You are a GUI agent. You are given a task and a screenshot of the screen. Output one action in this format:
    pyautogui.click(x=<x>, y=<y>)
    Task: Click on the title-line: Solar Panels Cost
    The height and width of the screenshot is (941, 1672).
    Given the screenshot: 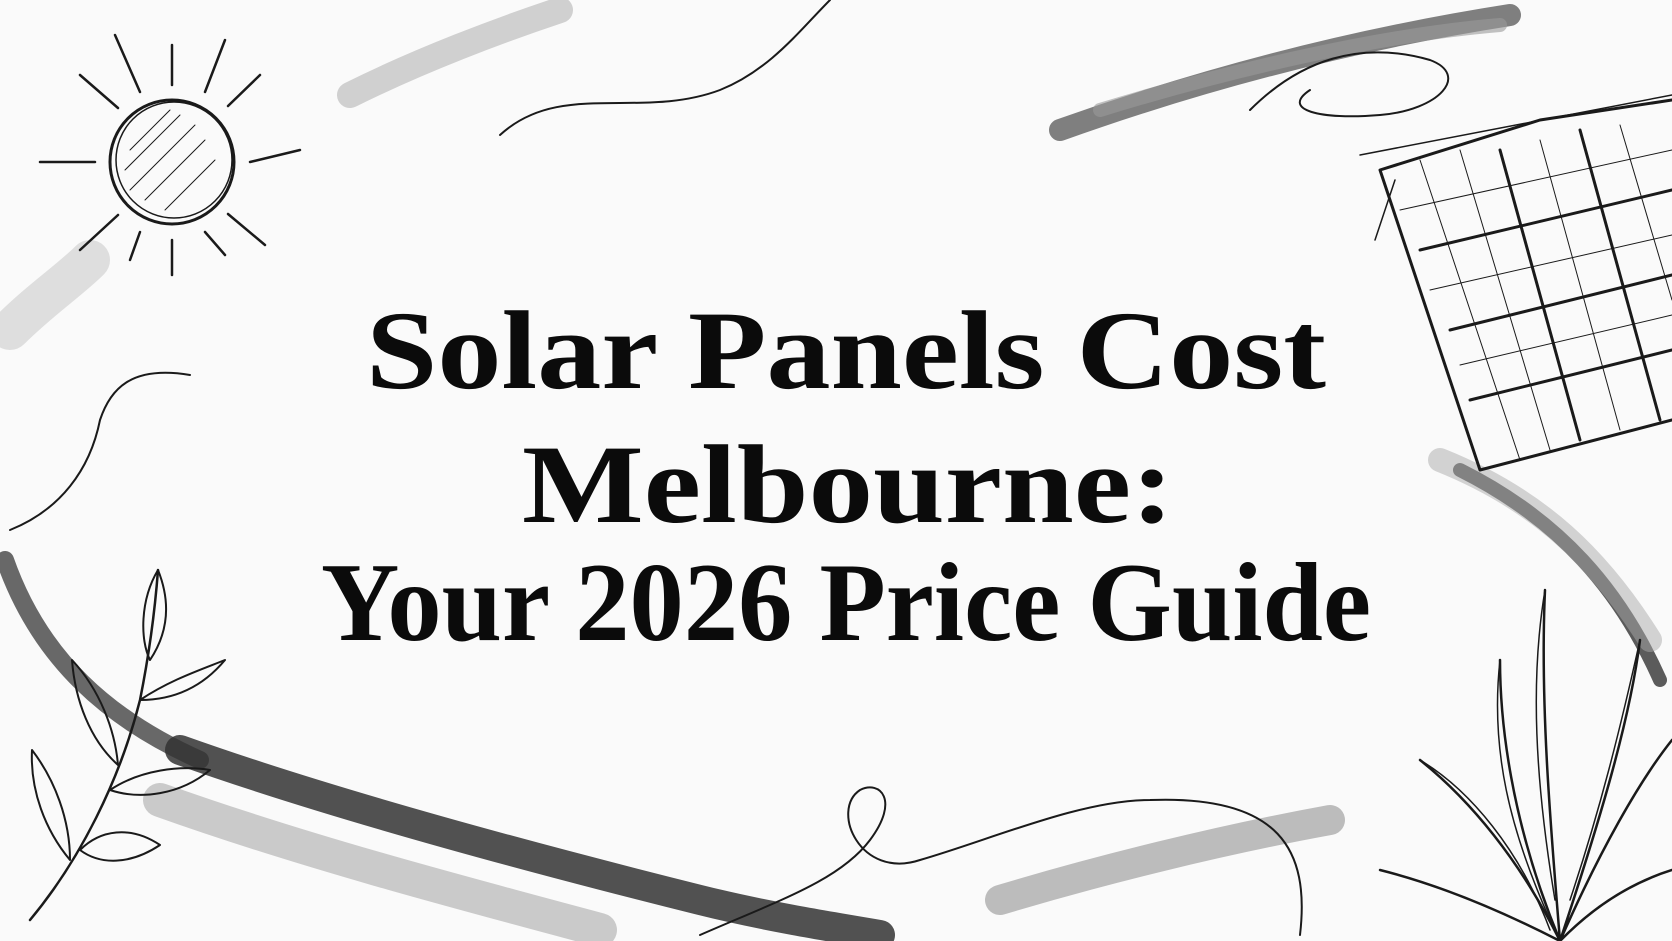 What is the action you would take?
    pyautogui.click(x=846, y=351)
    